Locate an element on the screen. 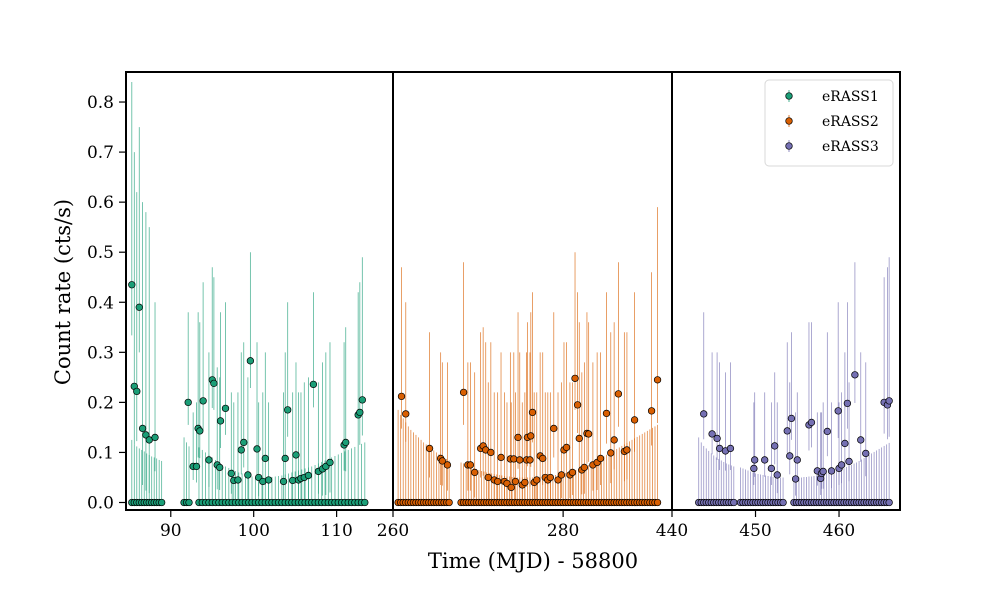  legend-label: eRASS2 is located at coordinates (850, 122).